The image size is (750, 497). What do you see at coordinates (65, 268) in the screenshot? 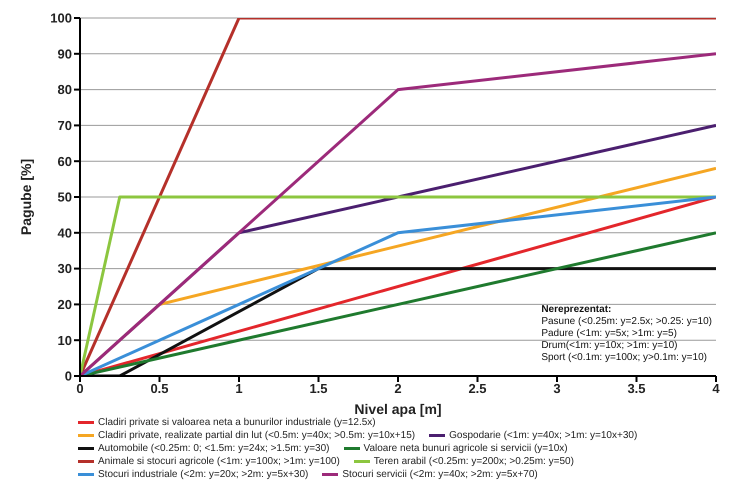
I see `y-tick-label: 30` at bounding box center [65, 268].